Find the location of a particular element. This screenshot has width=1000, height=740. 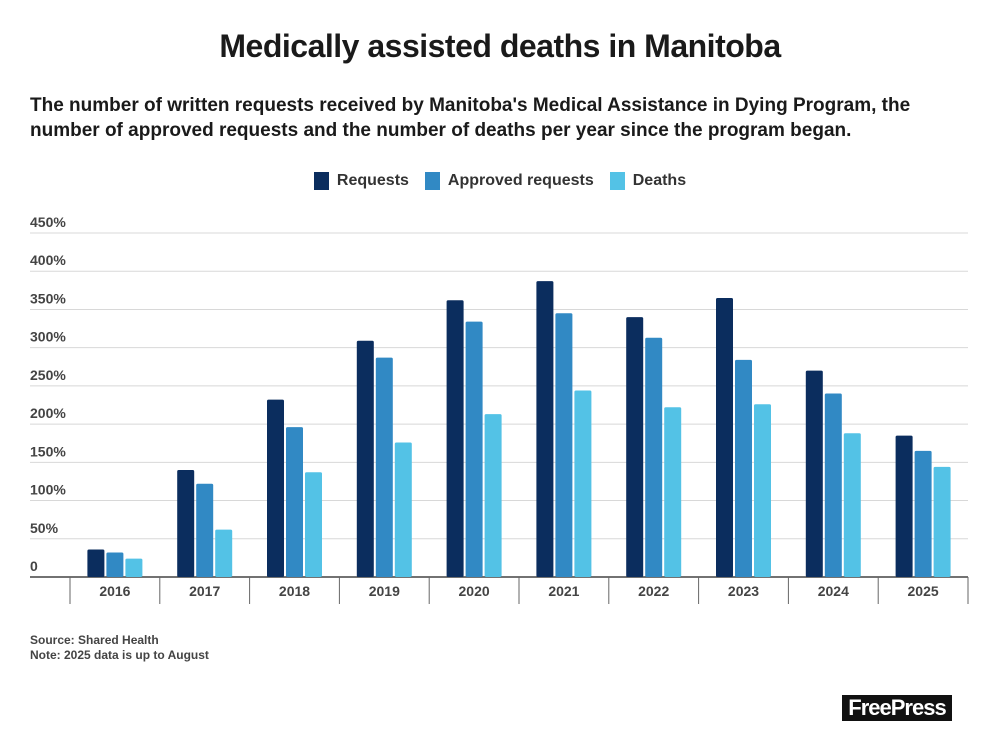

y-tick-label: 450% is located at coordinates (48, 222).